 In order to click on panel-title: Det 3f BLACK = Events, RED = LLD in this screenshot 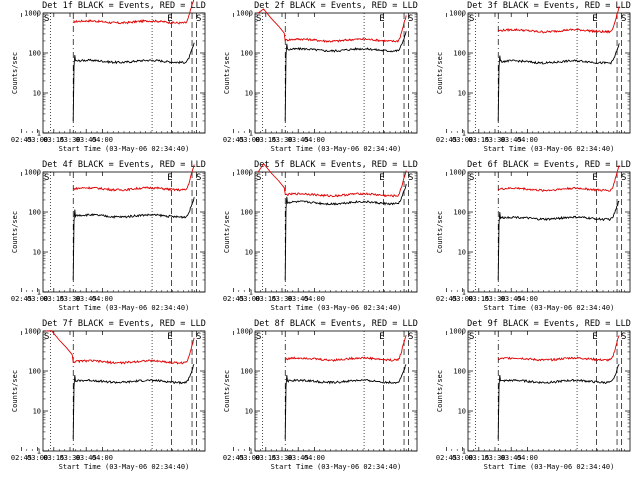, I will do `click(549, 6)`.